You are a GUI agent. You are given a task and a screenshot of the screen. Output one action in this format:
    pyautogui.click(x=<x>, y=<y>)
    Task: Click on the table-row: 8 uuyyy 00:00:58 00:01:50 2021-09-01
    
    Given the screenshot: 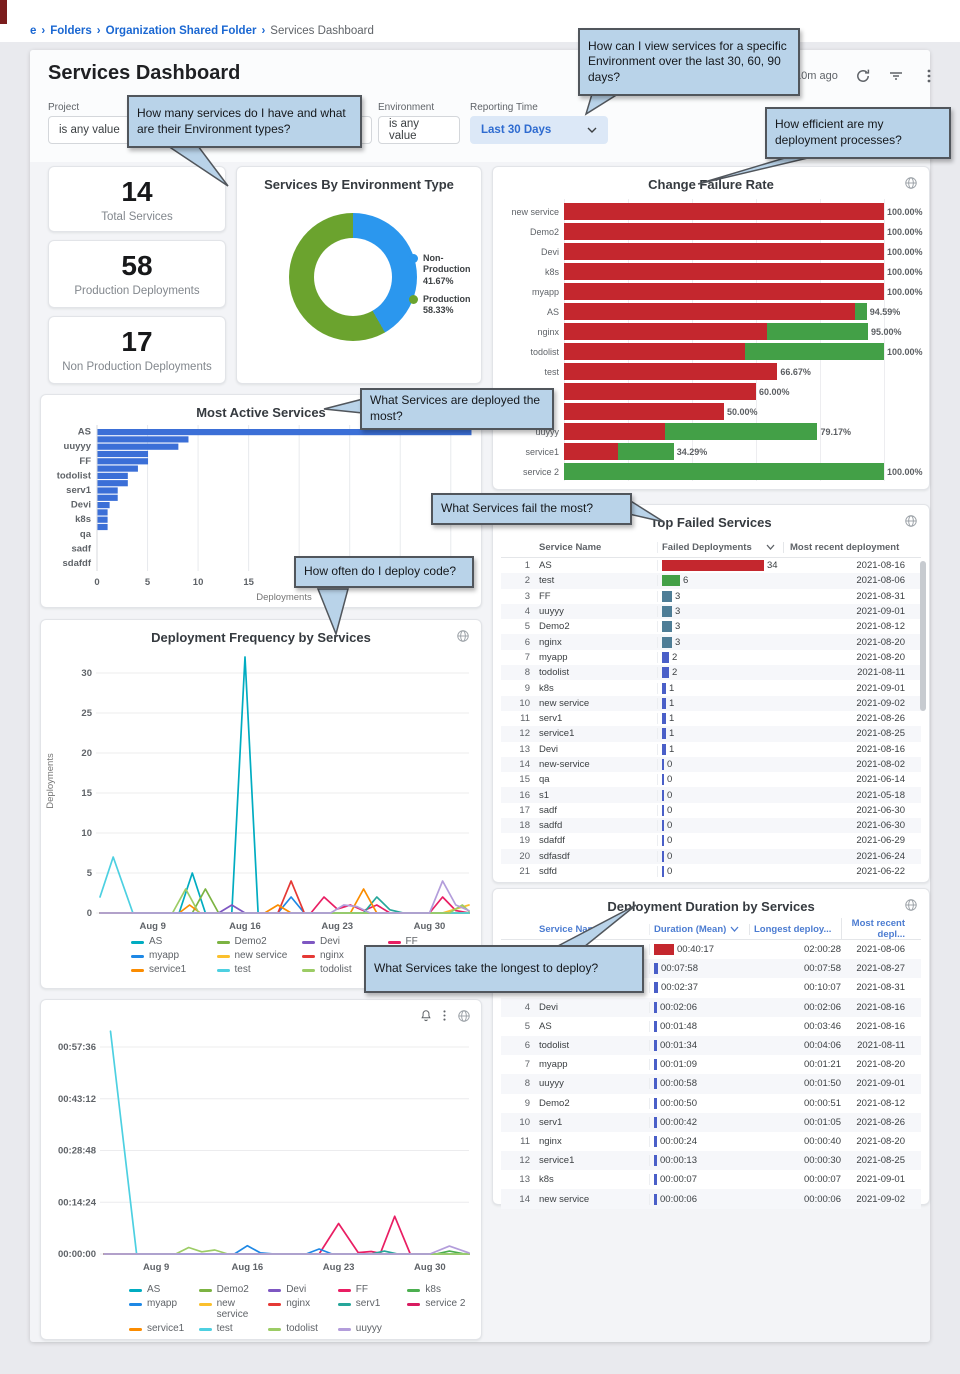 What is the action you would take?
    pyautogui.click(x=711, y=1084)
    